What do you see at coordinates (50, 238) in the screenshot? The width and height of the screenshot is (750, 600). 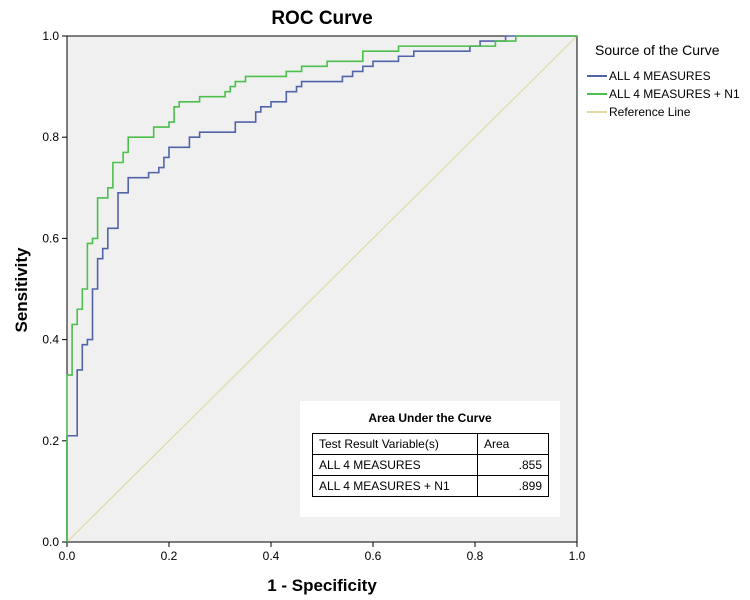 I see `y-tick-label: 0.6` at bounding box center [50, 238].